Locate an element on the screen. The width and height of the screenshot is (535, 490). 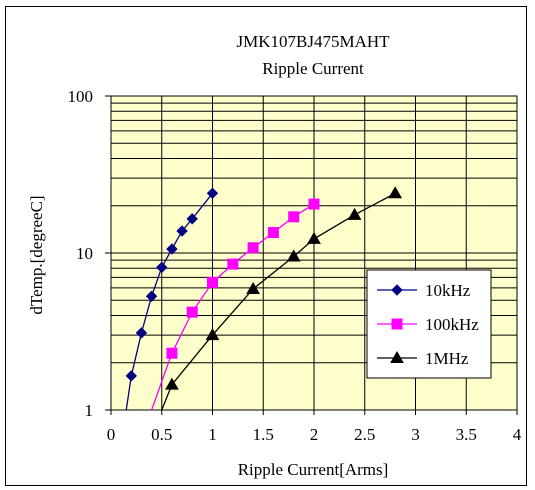
legend-marker-100kHz is located at coordinates (397, 324).